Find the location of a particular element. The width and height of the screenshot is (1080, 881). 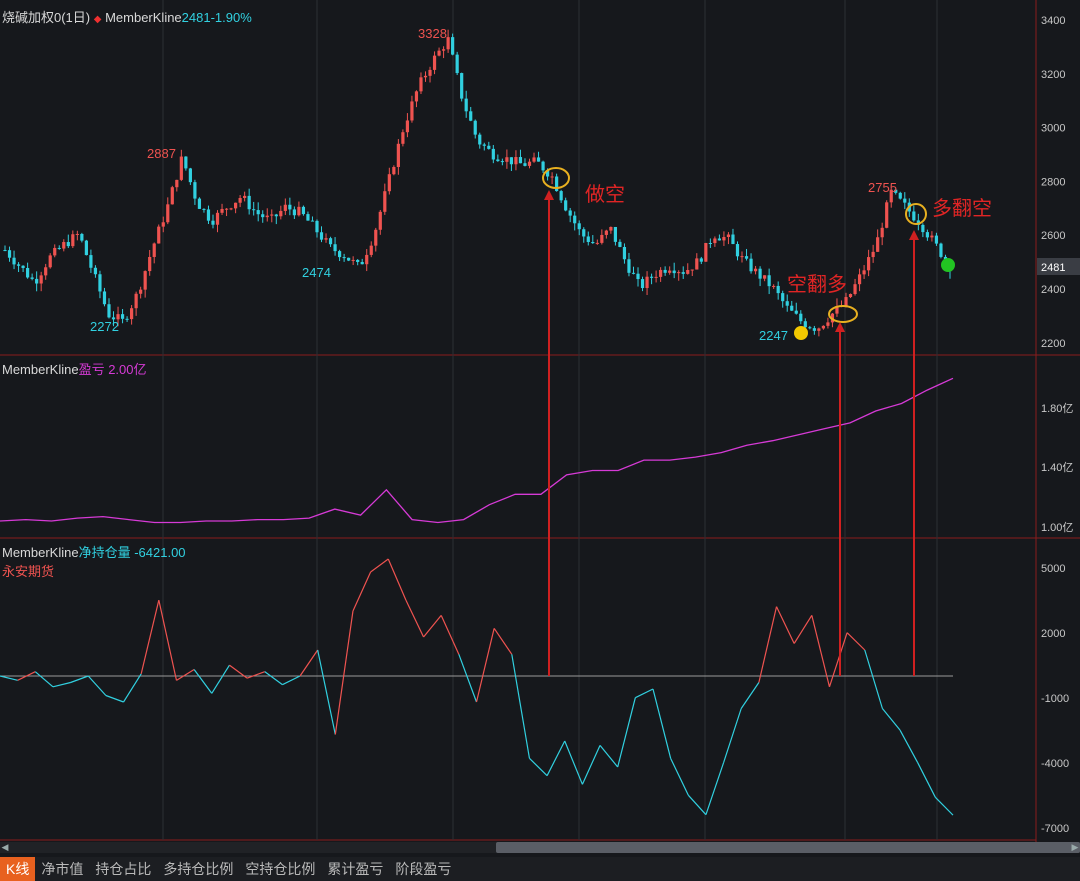

pnl-axis: 1.80亿 1.40亿 1.00亿 is located at coordinates (1057, 468).